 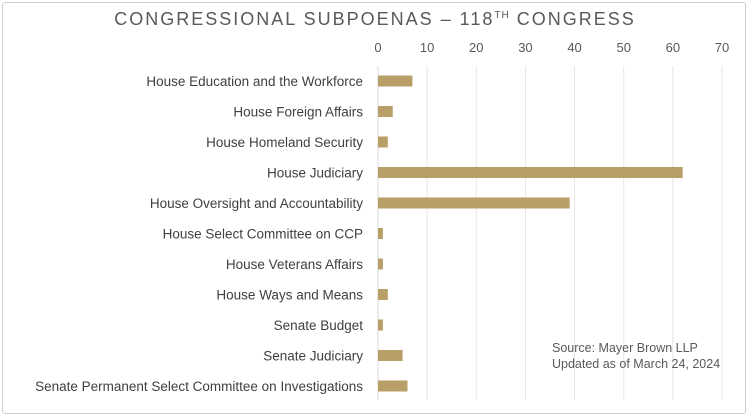 I want to click on category-label: House Veterans Affairs, so click(x=294, y=264).